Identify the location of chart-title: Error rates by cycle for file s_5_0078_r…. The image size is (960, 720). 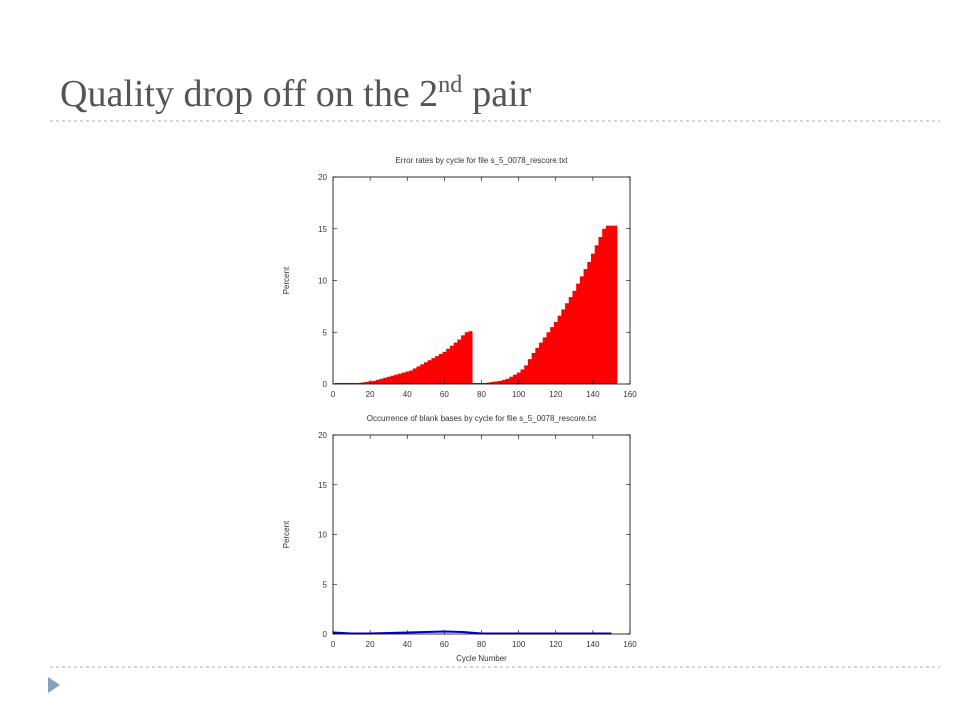
(481, 160).